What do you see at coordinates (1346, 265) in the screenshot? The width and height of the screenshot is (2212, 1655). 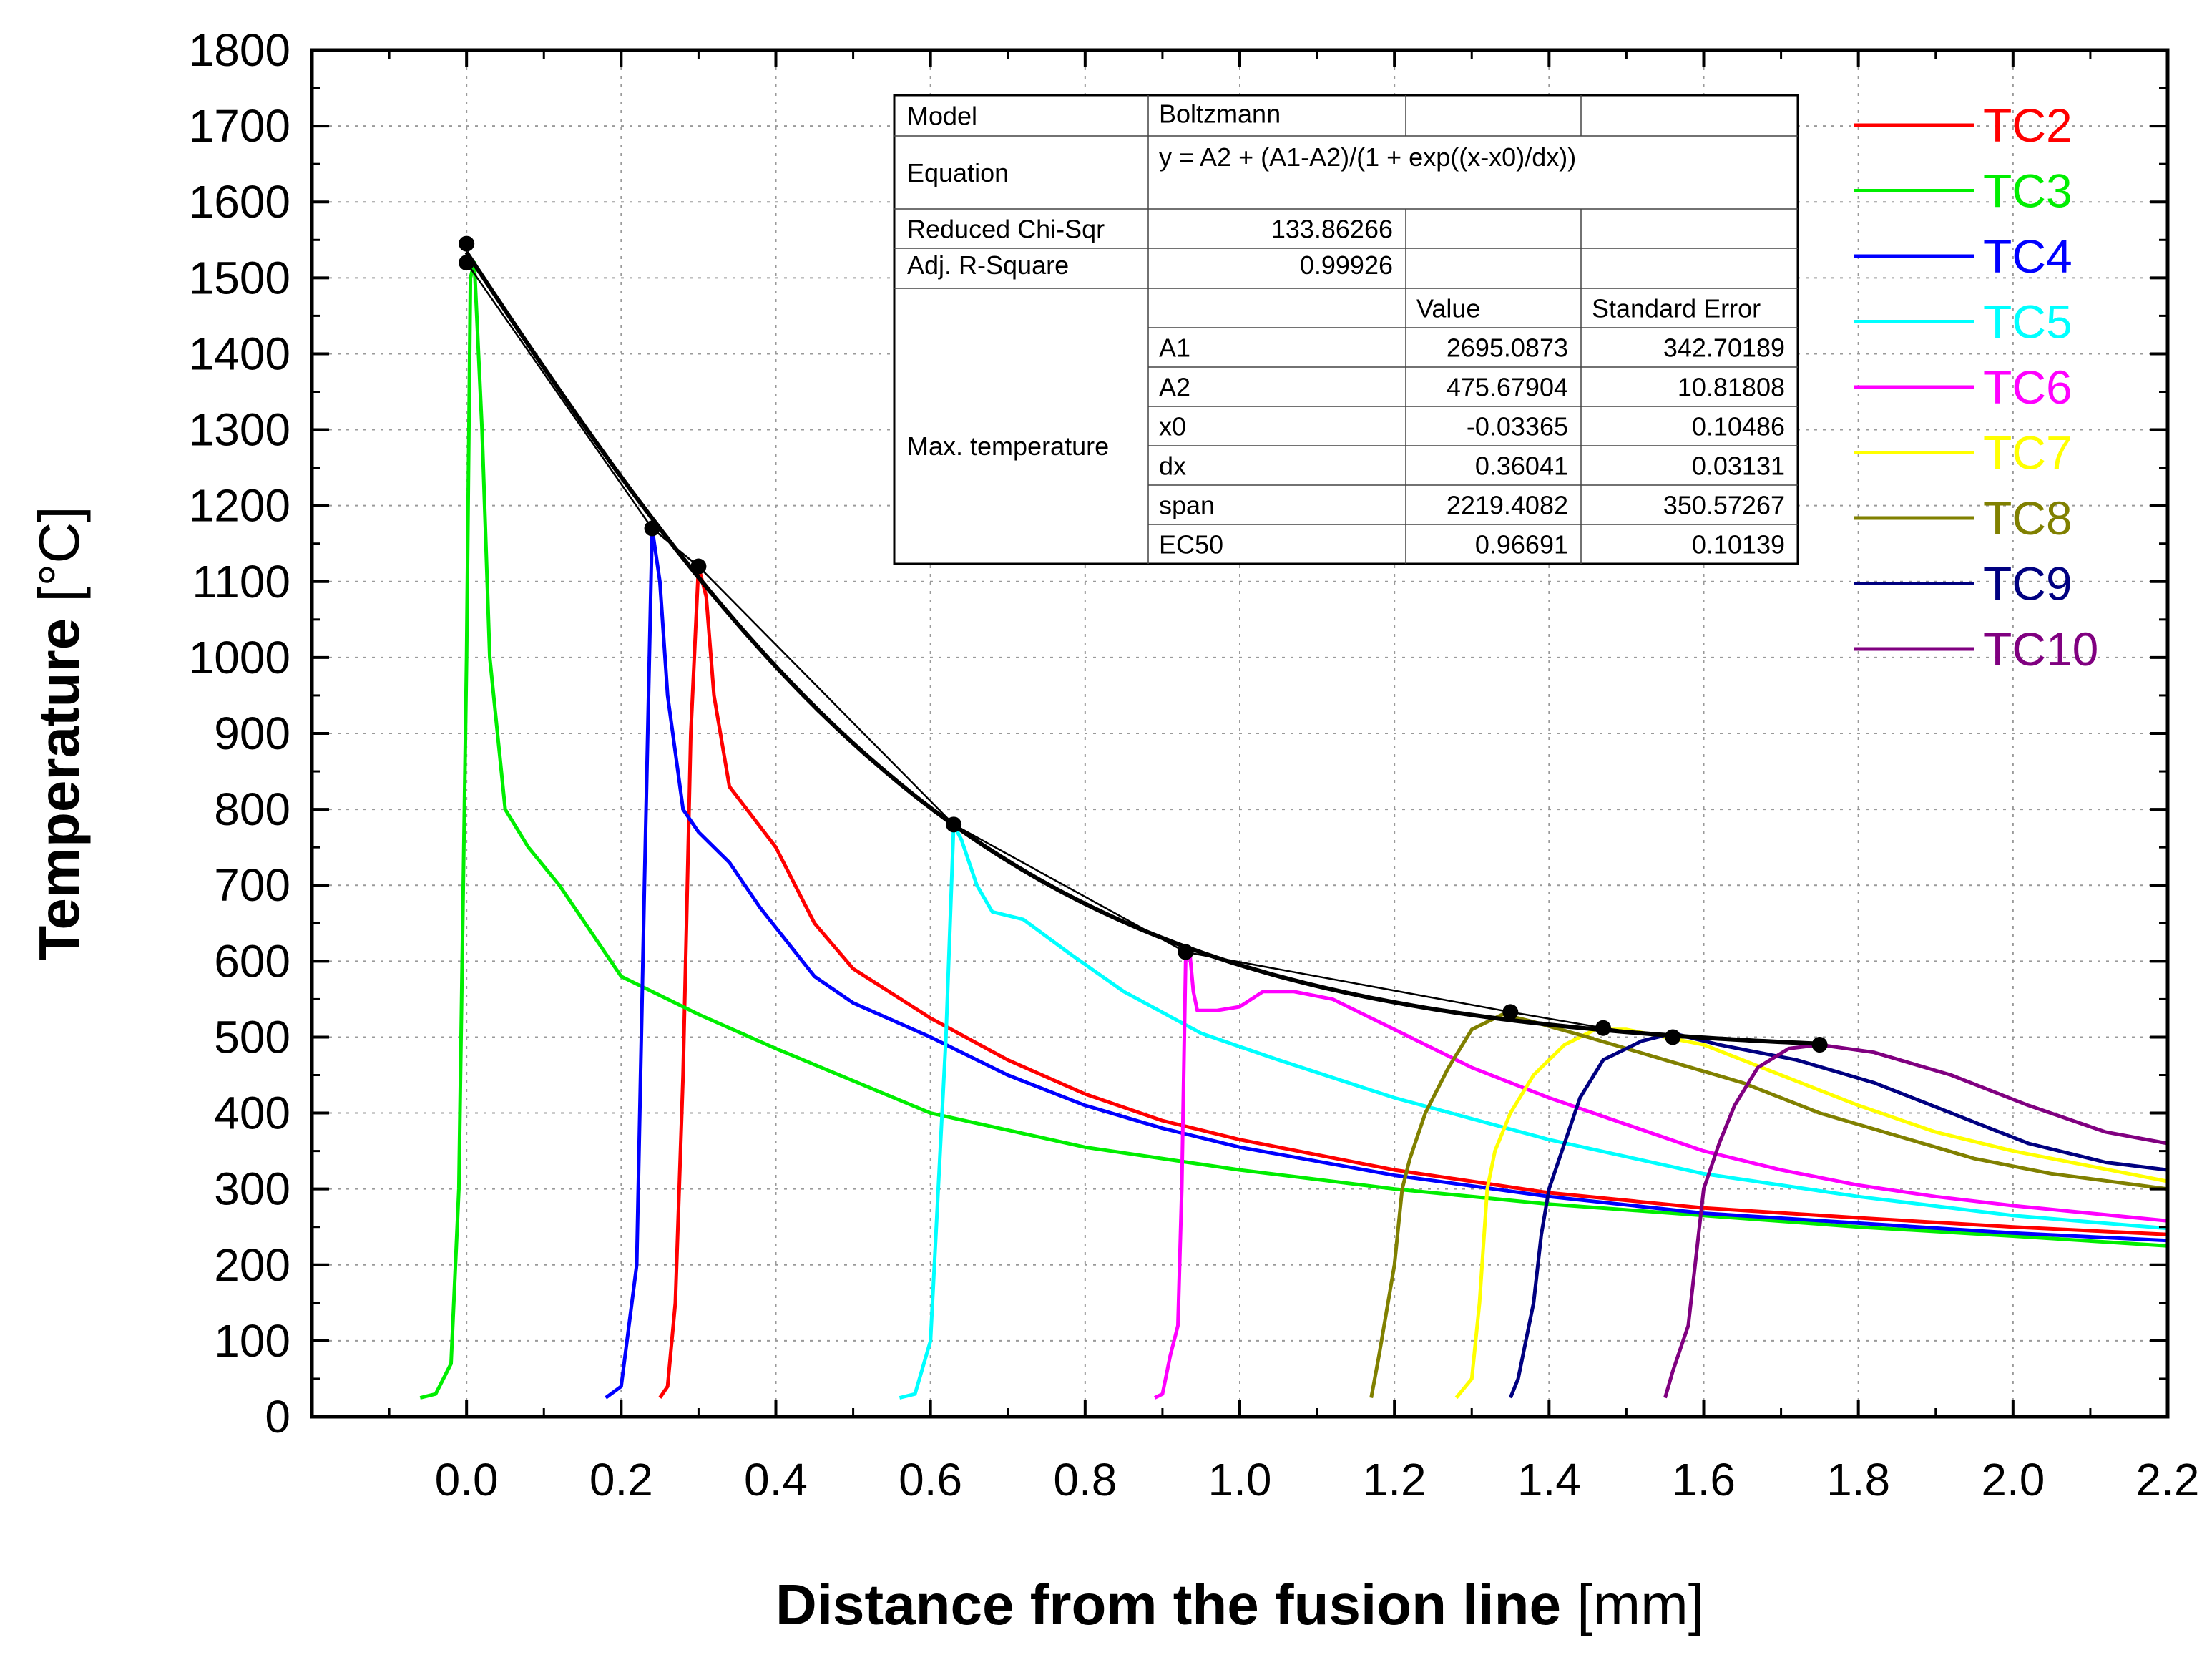 I see `fit-r2-value: 0.99926` at bounding box center [1346, 265].